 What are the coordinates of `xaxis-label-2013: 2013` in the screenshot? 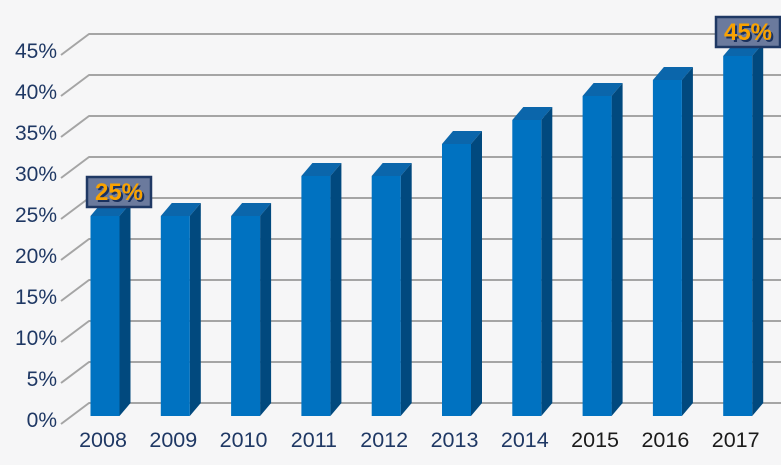 It's located at (455, 440).